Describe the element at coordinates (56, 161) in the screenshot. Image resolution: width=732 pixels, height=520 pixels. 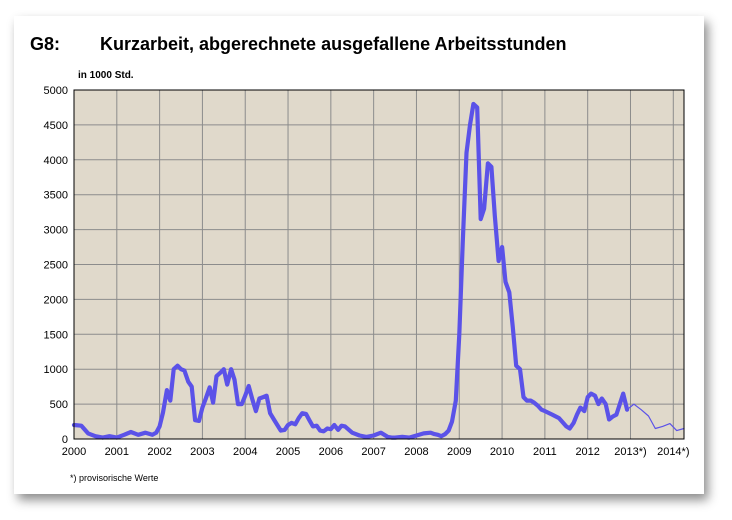
I see `y-tick-label: 4000` at that location.